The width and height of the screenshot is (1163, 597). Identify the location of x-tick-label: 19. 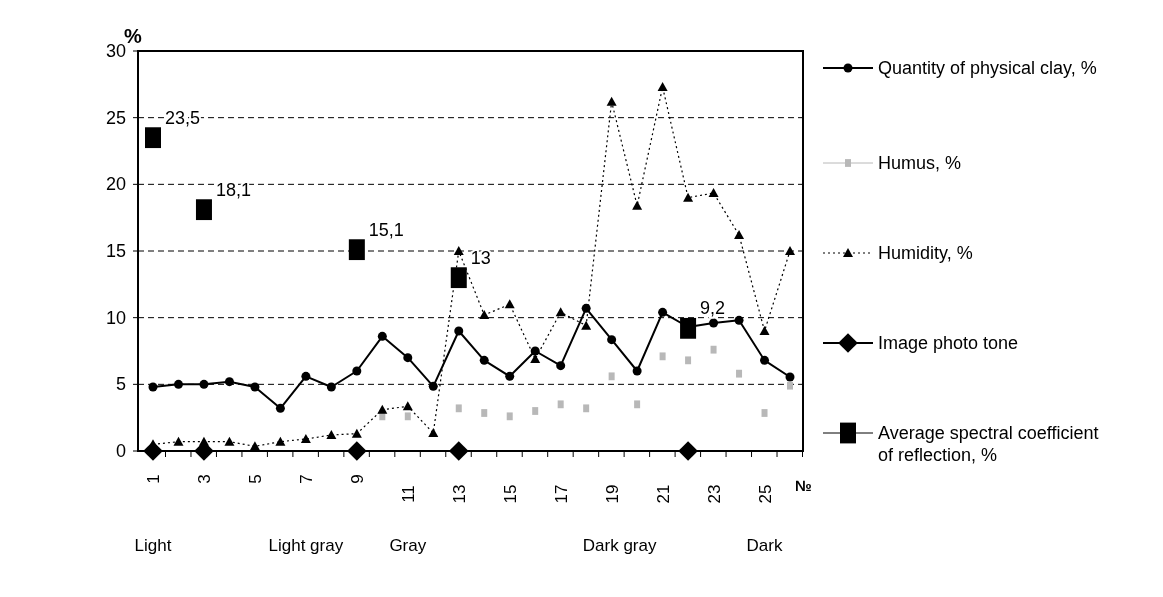
(612, 494).